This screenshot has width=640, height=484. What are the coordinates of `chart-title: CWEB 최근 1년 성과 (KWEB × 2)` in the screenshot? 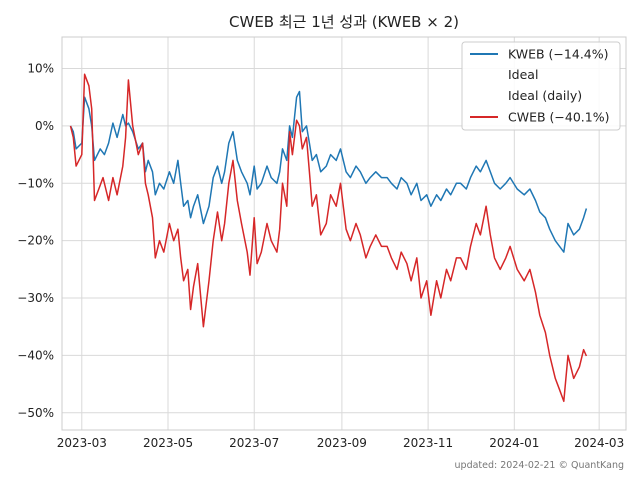 It's located at (344, 22).